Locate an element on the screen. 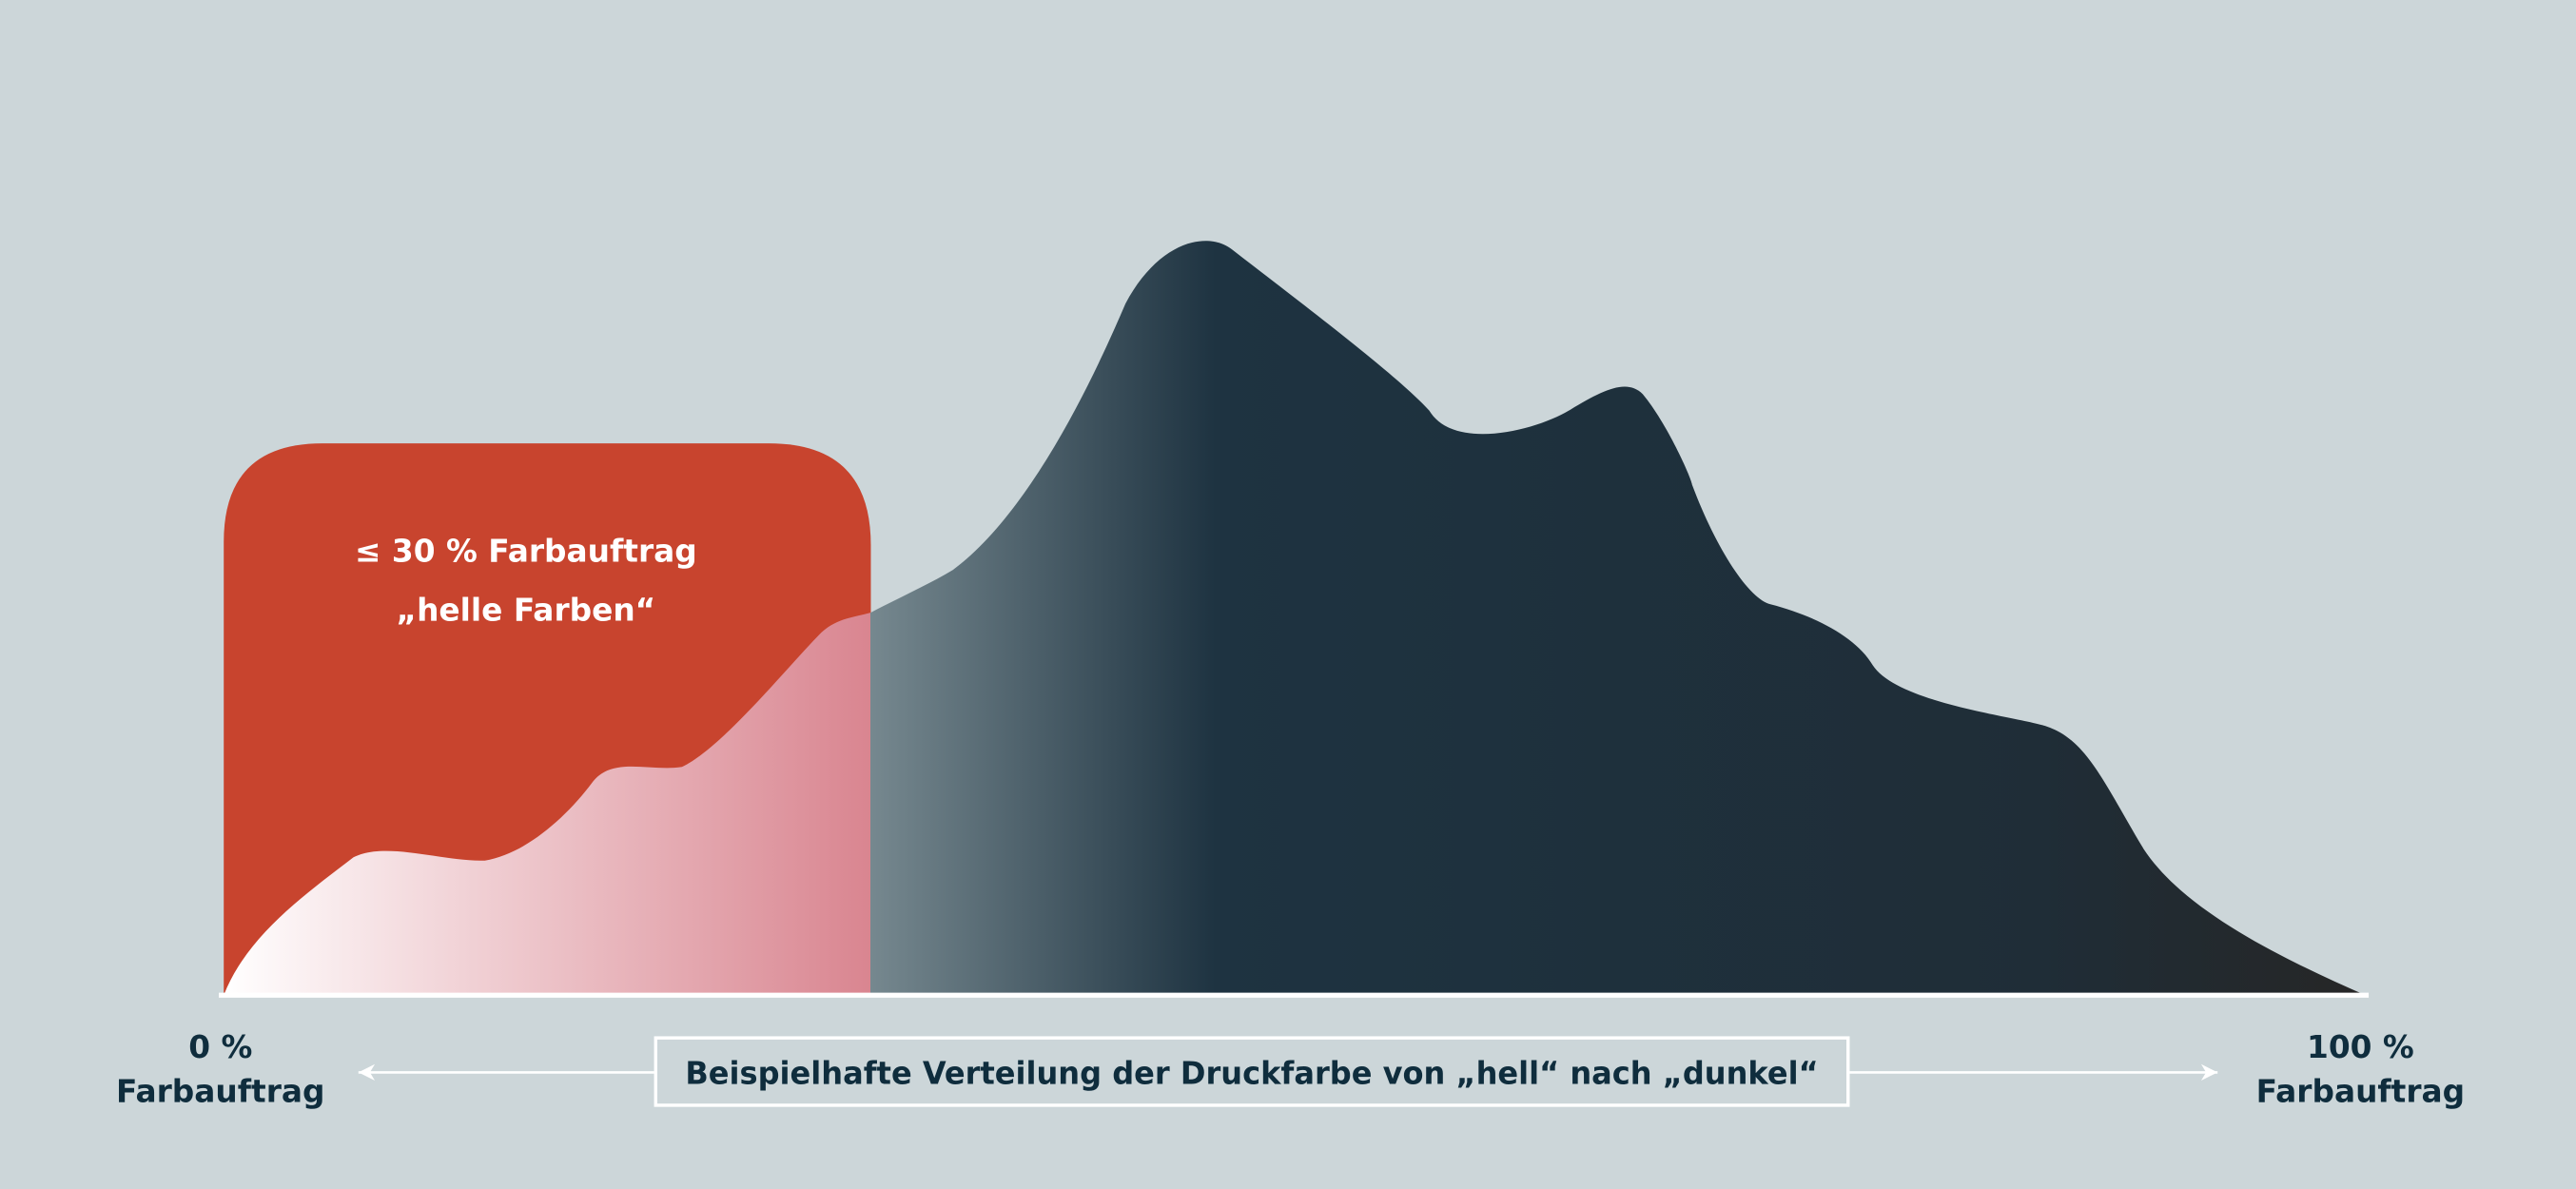 Image resolution: width=2576 pixels, height=1189 pixels. arrow-right-head is located at coordinates (2209, 1072).